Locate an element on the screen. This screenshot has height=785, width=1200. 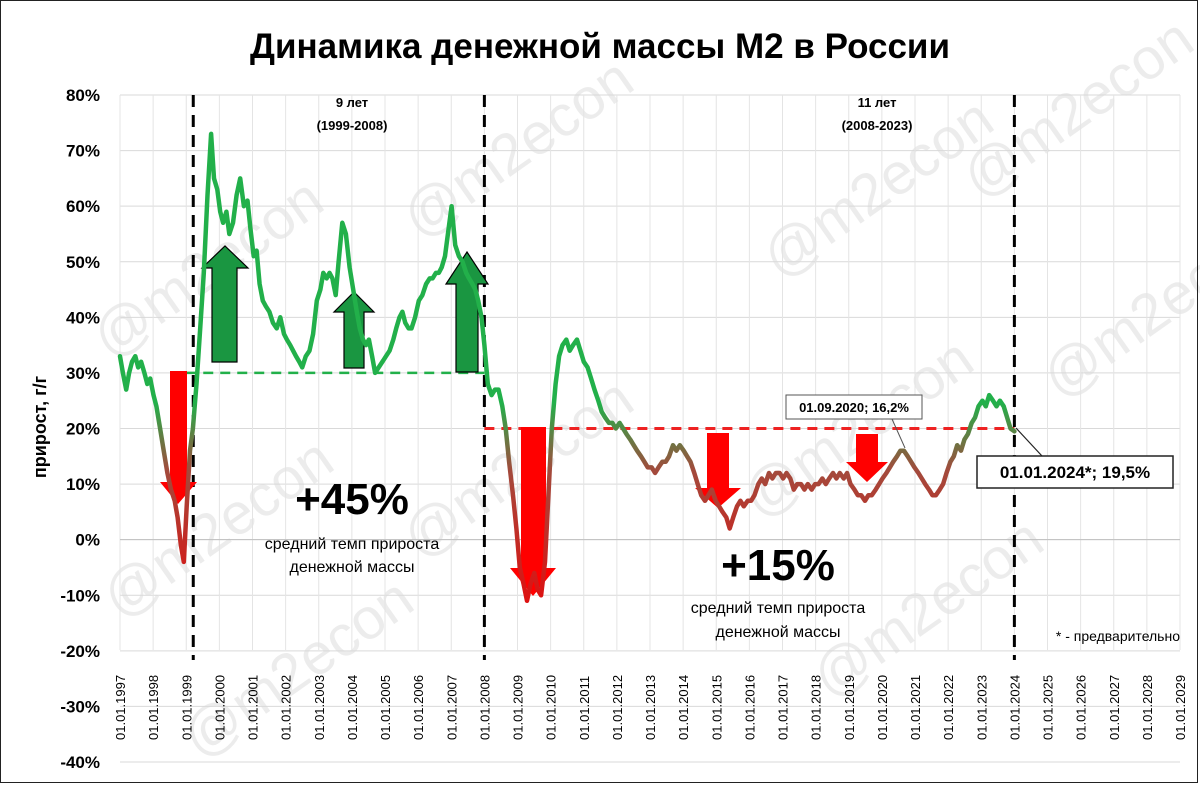
x-tick-label: 01.01.2029 is located at coordinates (1180, 707).